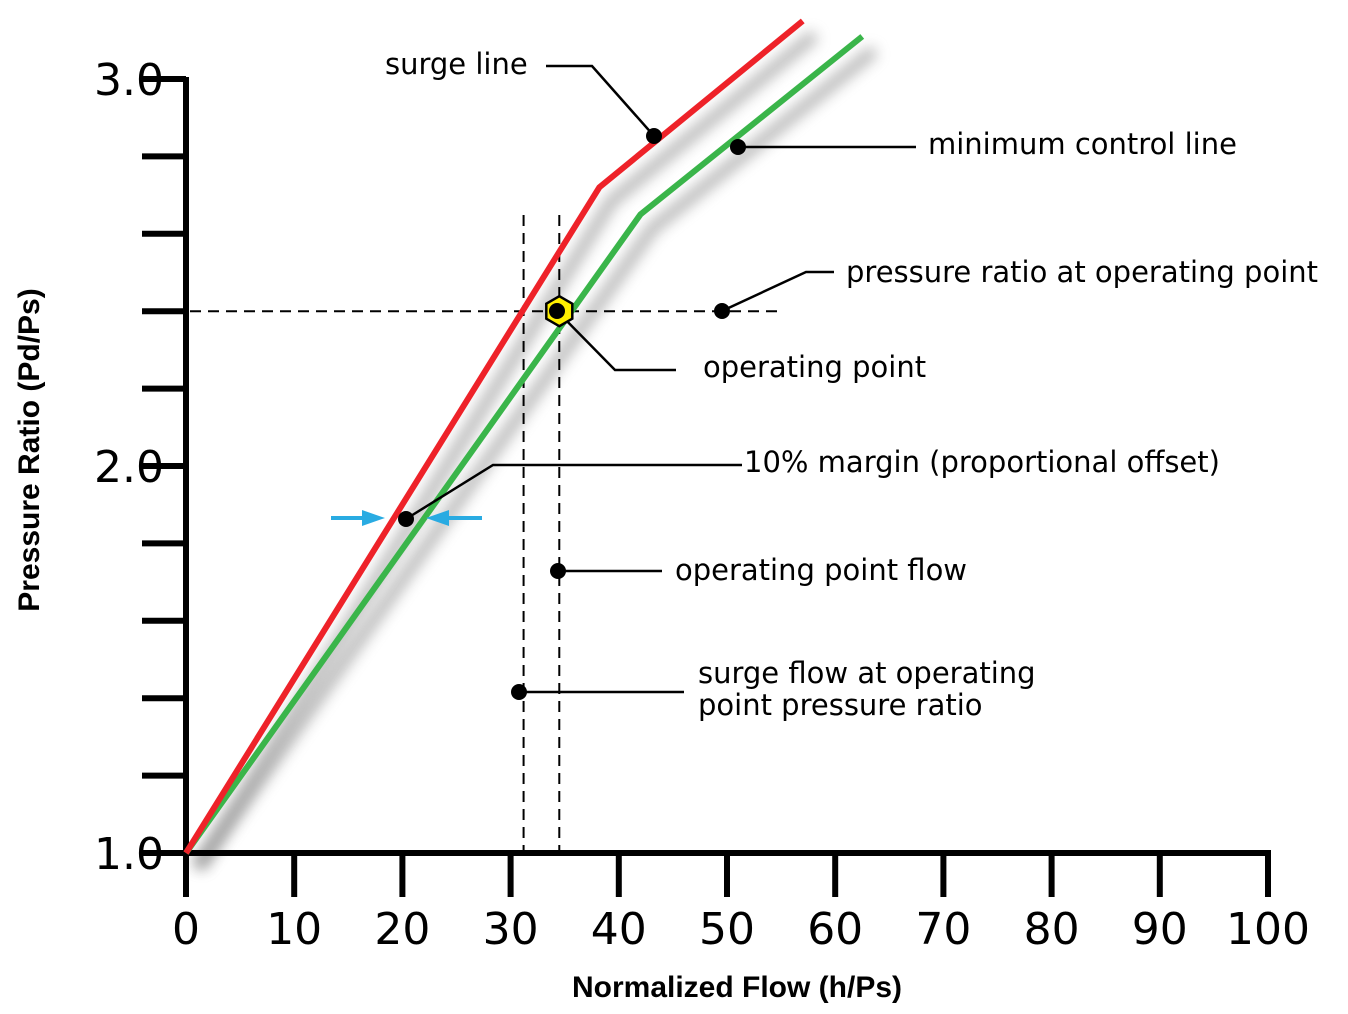  Describe the element at coordinates (727, 929) in the screenshot. I see `x-tick-label: 50` at that location.